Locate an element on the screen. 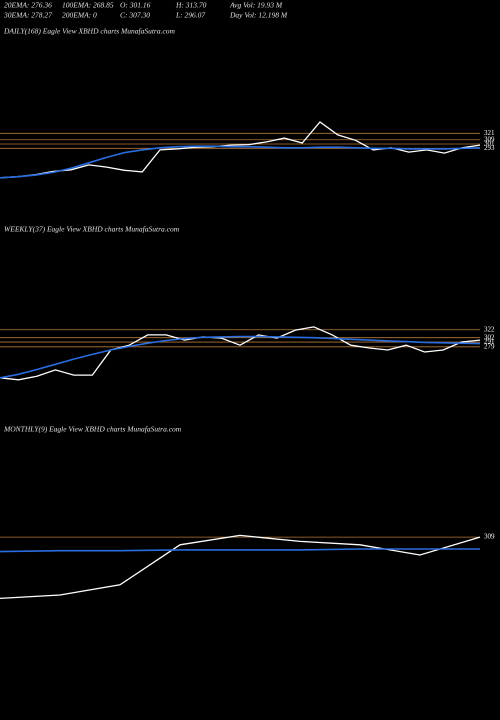 This screenshot has width=500, height=720. header-stat: 100EMA: 268.85 is located at coordinates (88, 5).